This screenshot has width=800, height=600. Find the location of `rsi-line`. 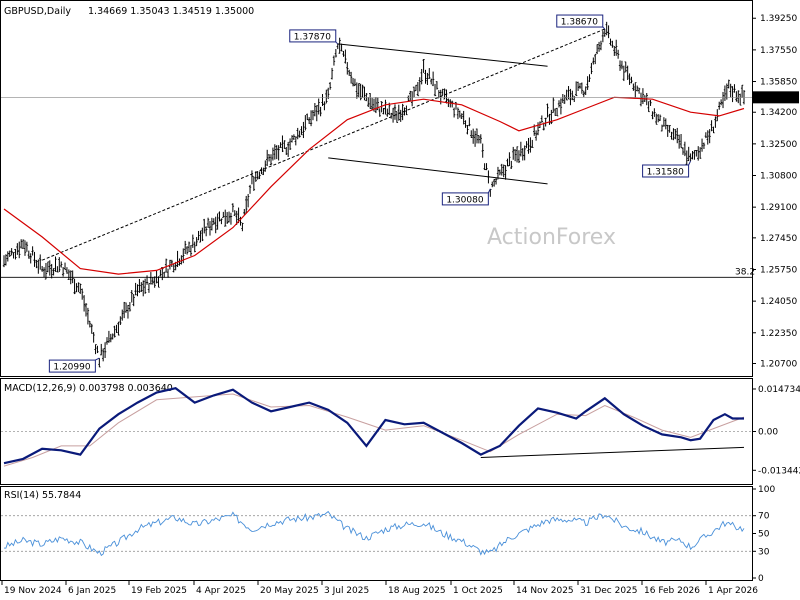

rsi-line is located at coordinates (374, 533).